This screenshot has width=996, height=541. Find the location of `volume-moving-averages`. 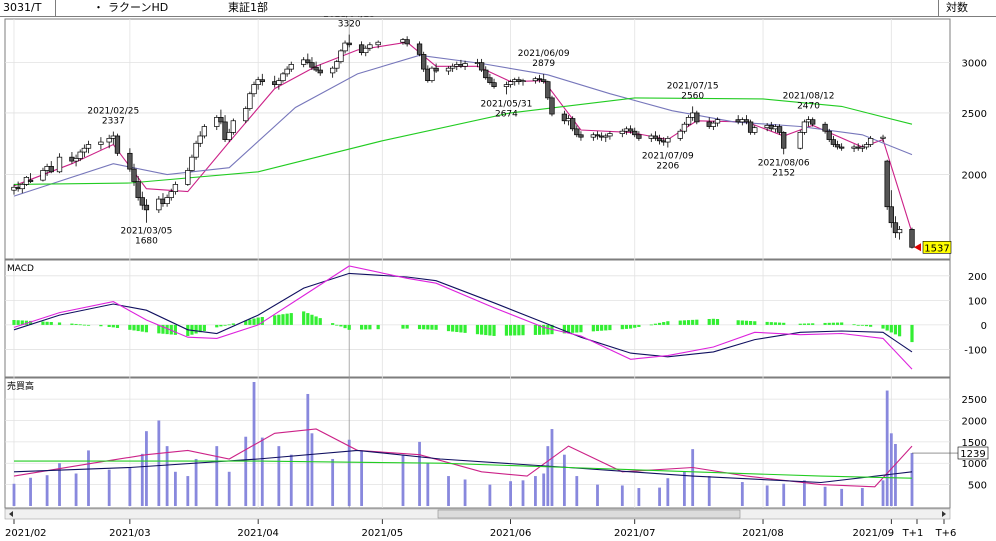

volume-moving-averages is located at coordinates (485, 458).